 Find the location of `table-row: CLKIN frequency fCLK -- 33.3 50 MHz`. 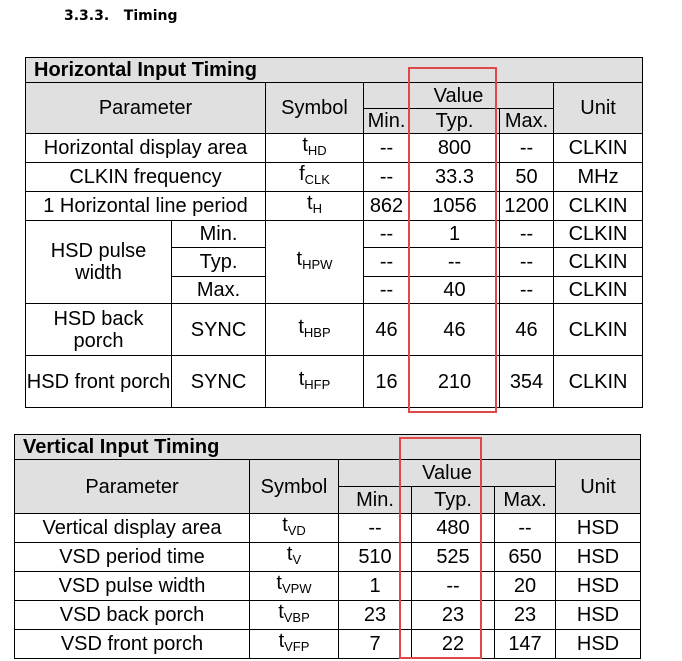

table-row: CLKIN frequency fCLK -- 33.3 50 MHz is located at coordinates (334, 177).